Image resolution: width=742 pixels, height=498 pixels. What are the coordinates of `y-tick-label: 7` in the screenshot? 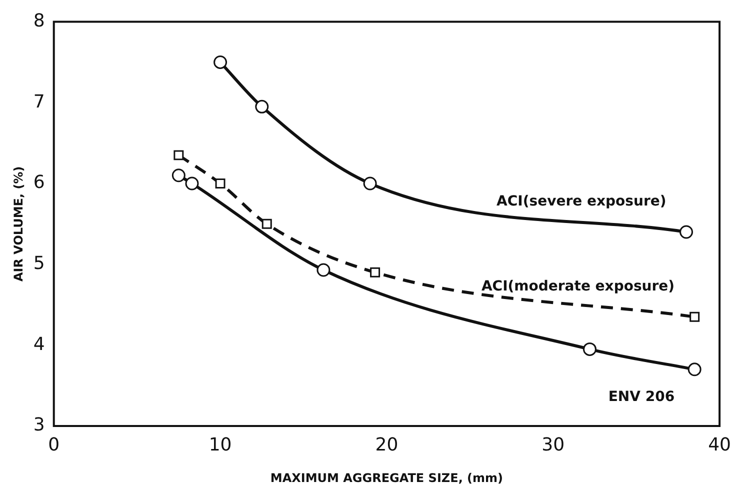 It's located at (39, 101).